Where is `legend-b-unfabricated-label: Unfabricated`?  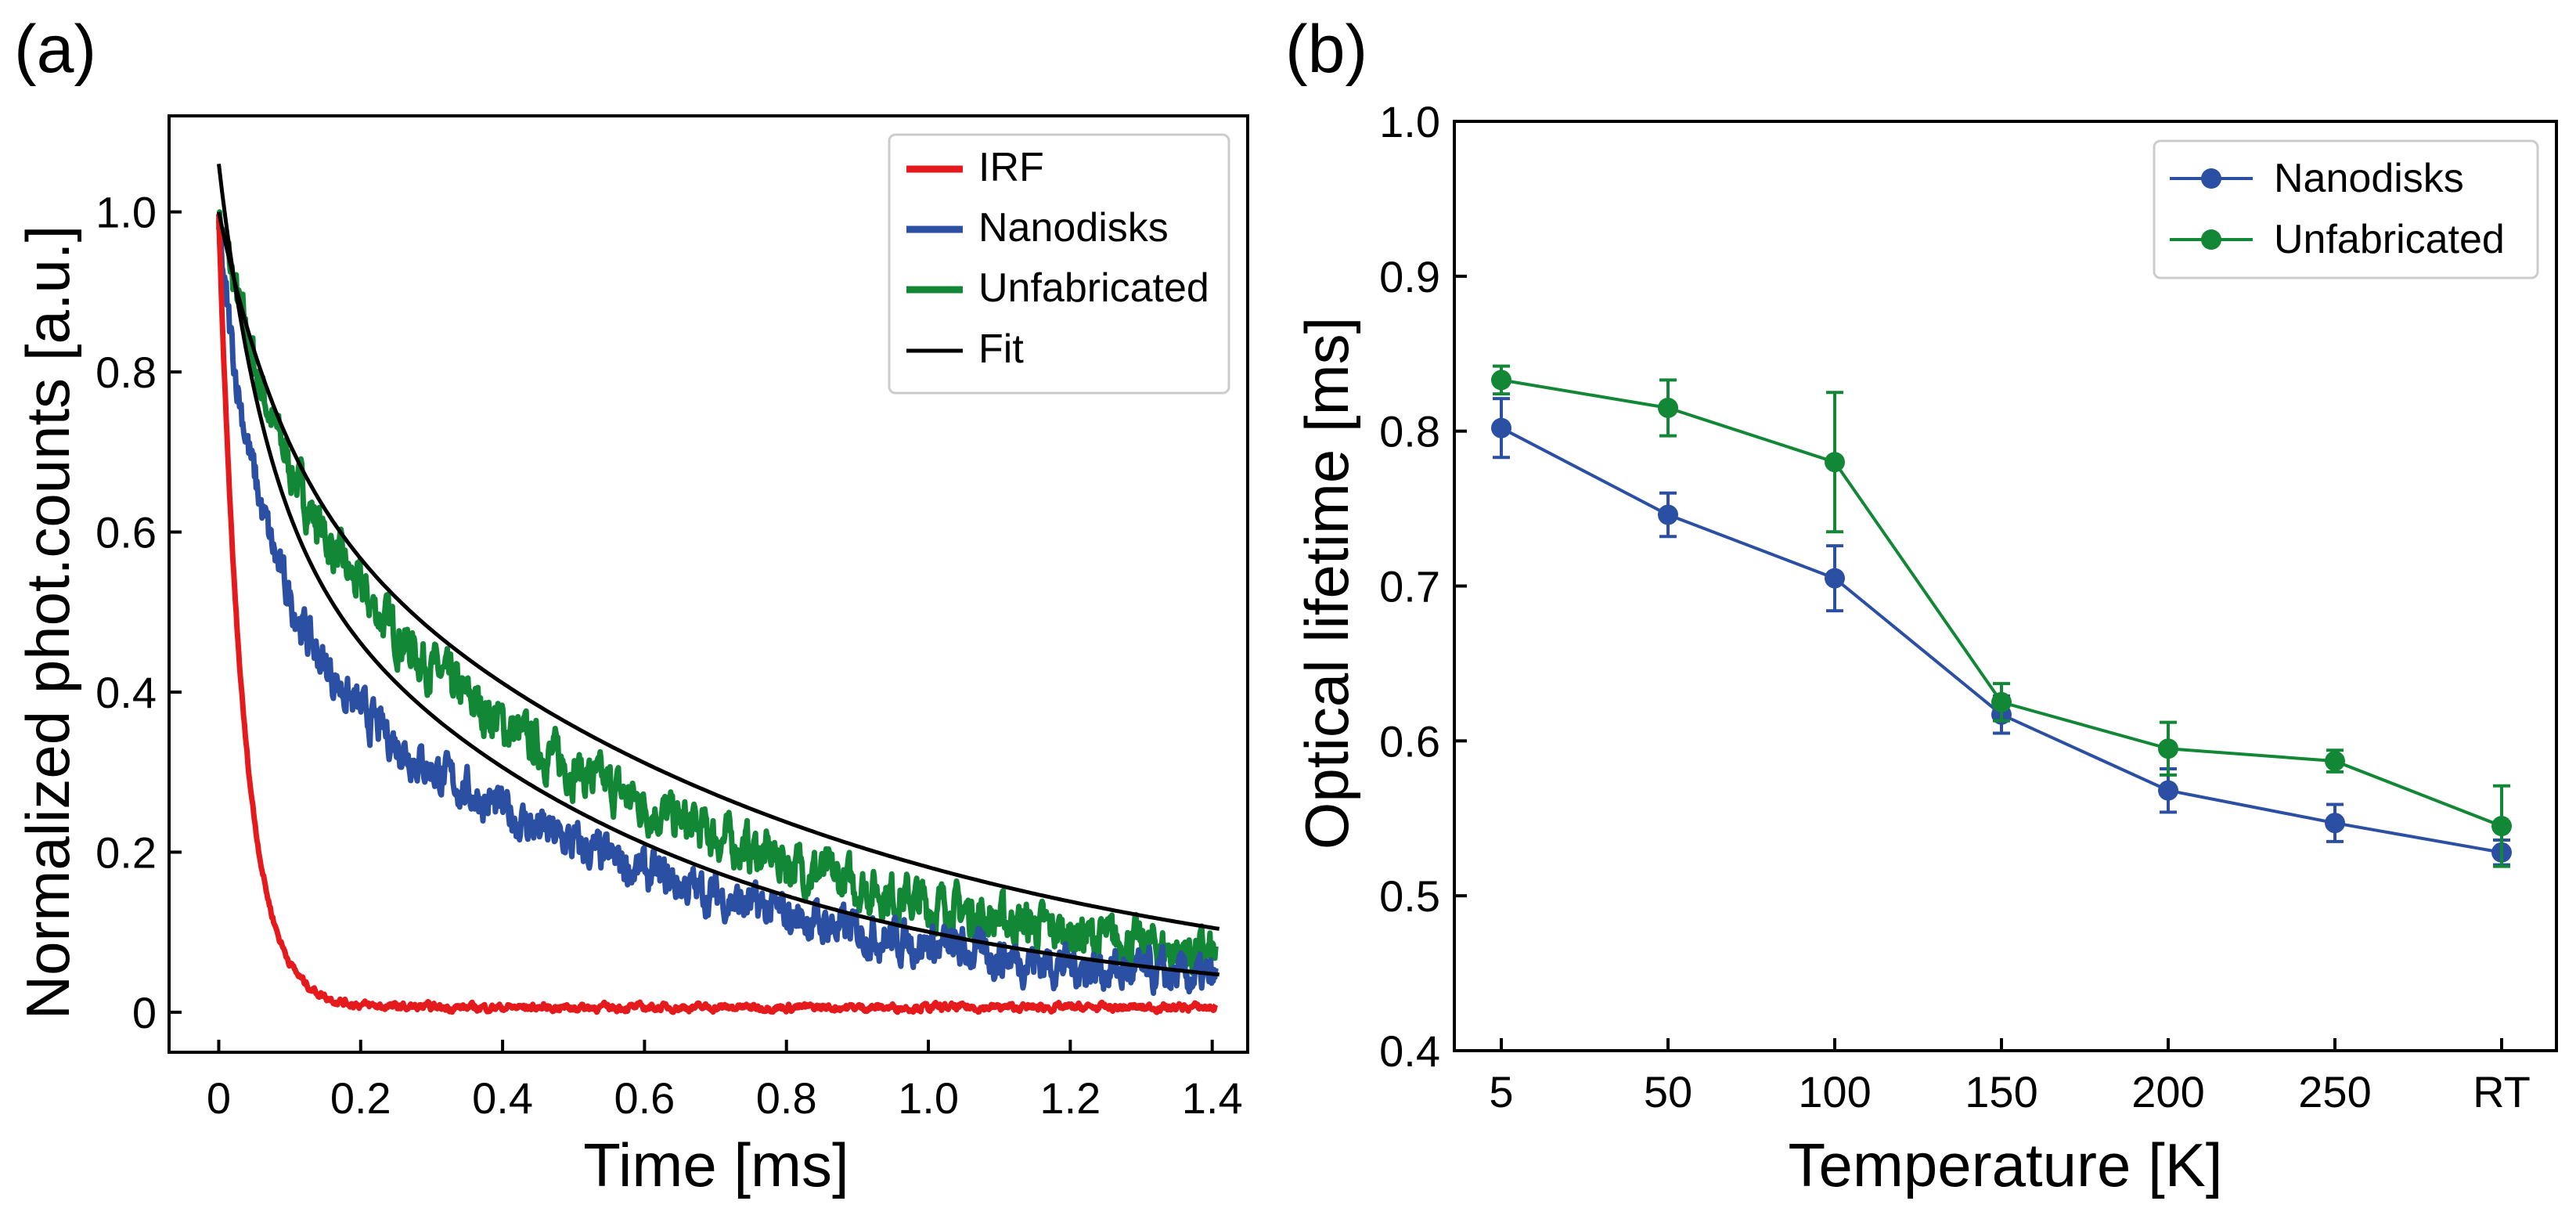
legend-b-unfabricated-label: Unfabricated is located at coordinates (2389, 239).